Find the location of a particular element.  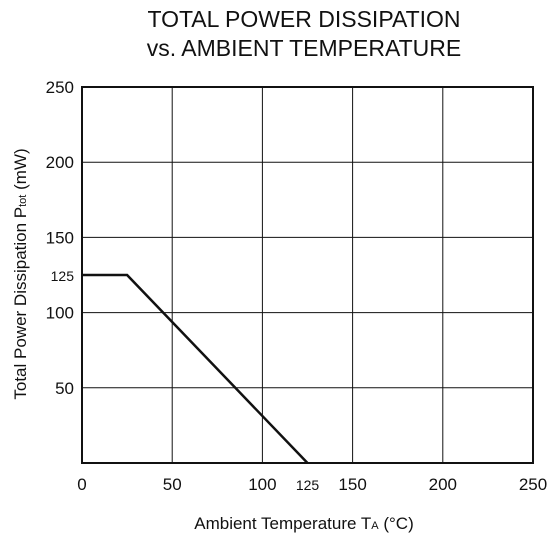

x-tick-label: 150 is located at coordinates (352, 484).